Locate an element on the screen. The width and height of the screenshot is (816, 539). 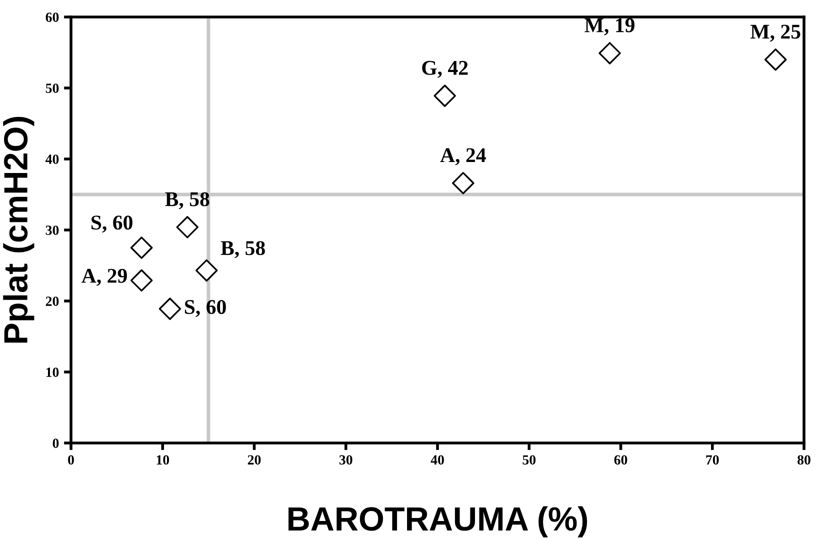
x-tick-label: 70 is located at coordinates (712, 460).